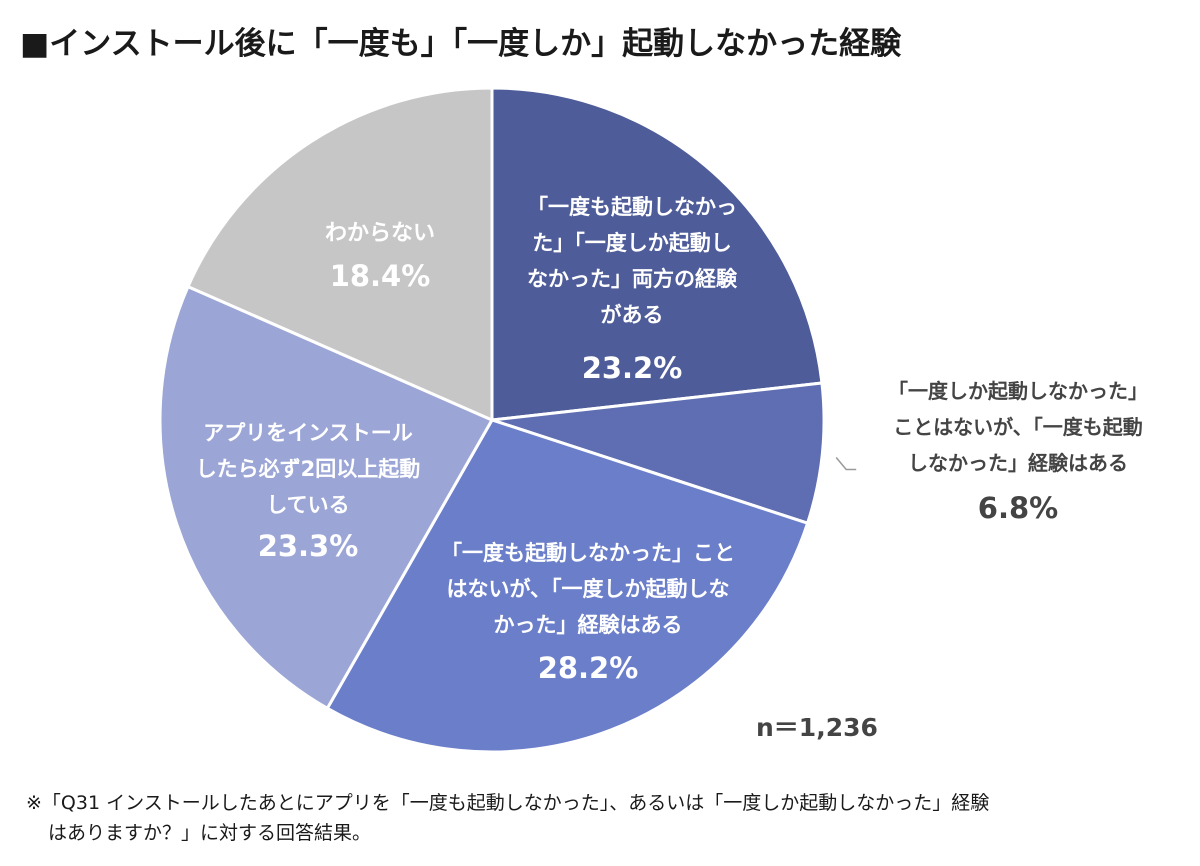  I want to click on slice-1-label-line-1: 「一度も起動しなかっ, so click(632, 207).